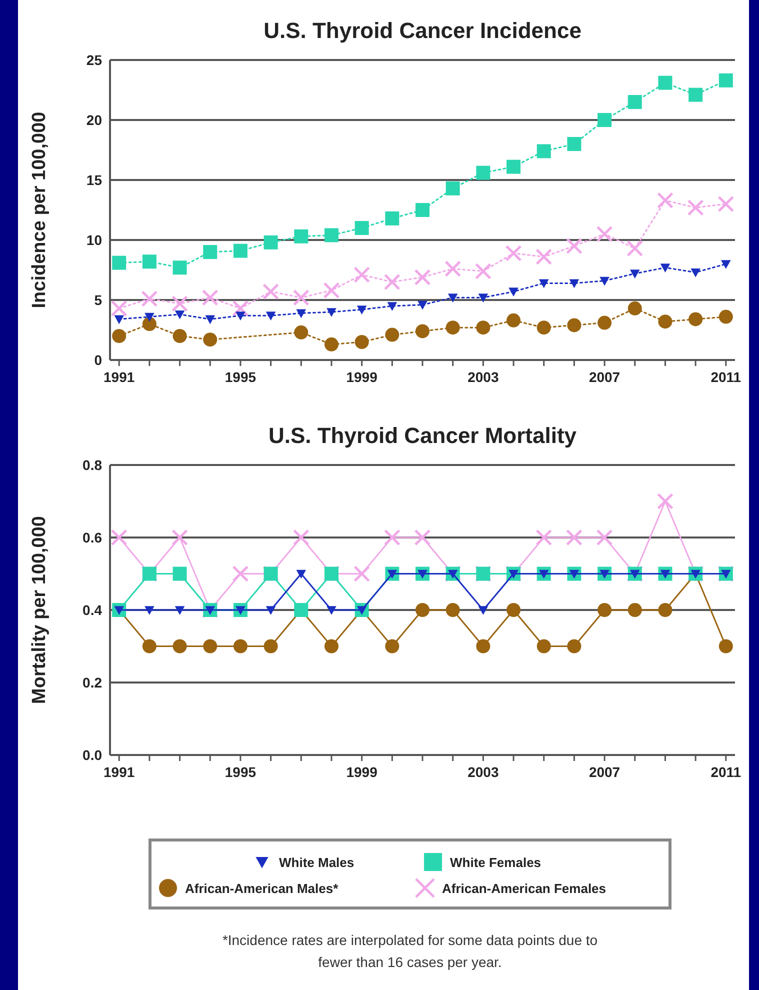  What do you see at coordinates (316, 862) in the screenshot?
I see `legend-label: White Males` at bounding box center [316, 862].